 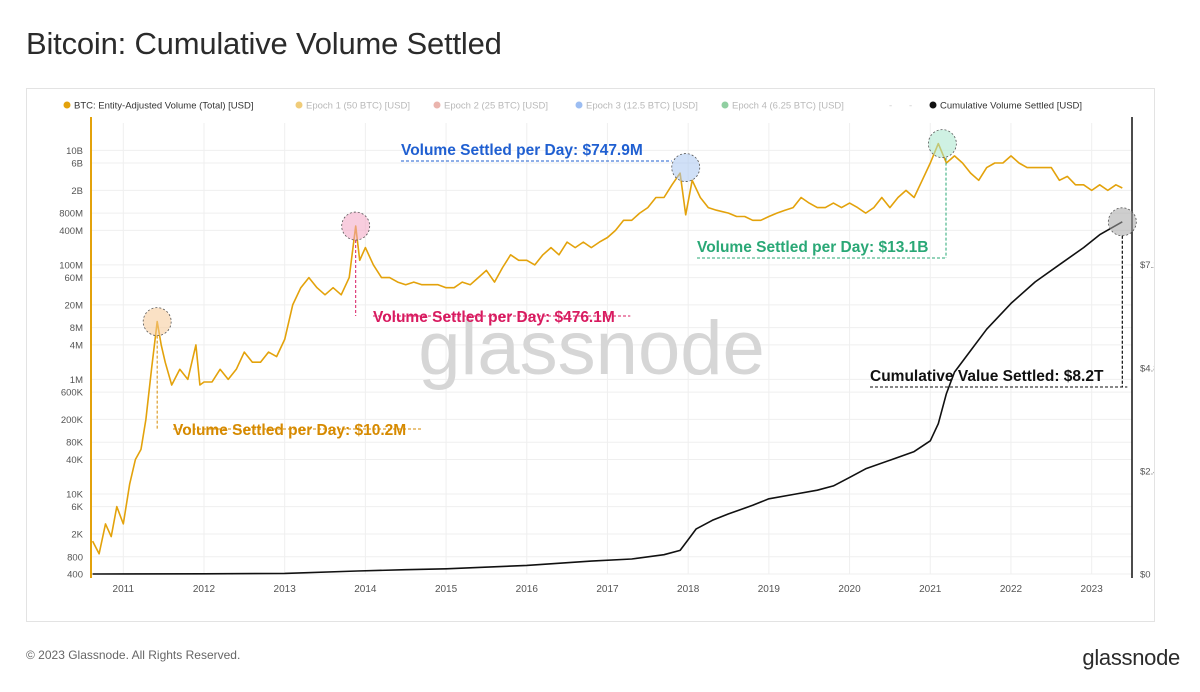 What do you see at coordinates (849, 589) in the screenshot?
I see `x-tick-label: 2020` at bounding box center [849, 589].